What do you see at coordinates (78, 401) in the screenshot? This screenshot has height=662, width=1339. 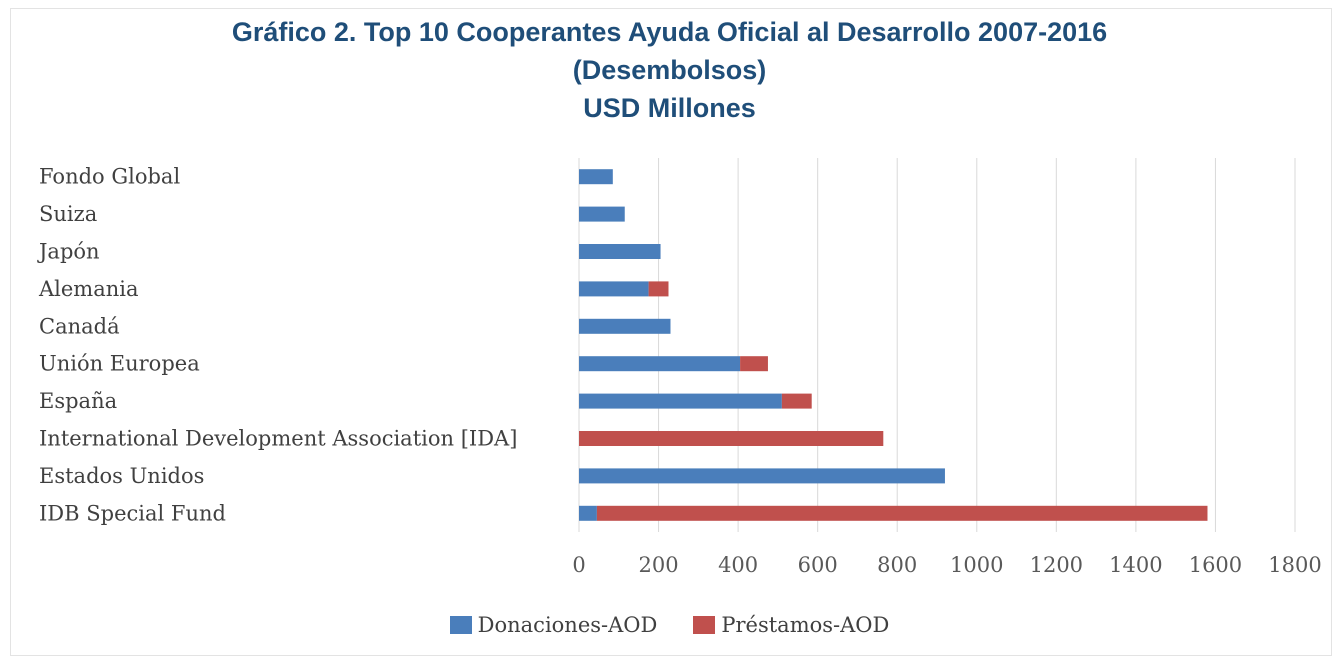 I see `category-label: España` at bounding box center [78, 401].